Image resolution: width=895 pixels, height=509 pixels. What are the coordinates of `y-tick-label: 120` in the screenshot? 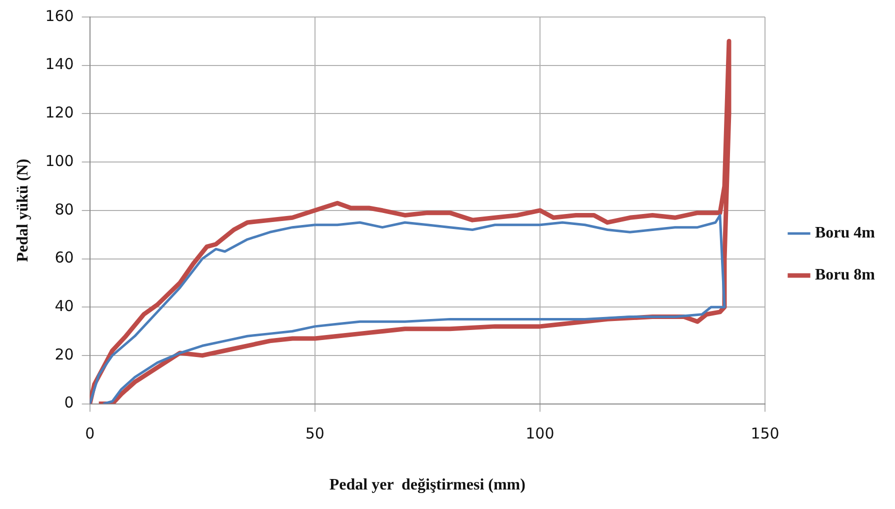 It's located at (59, 113).